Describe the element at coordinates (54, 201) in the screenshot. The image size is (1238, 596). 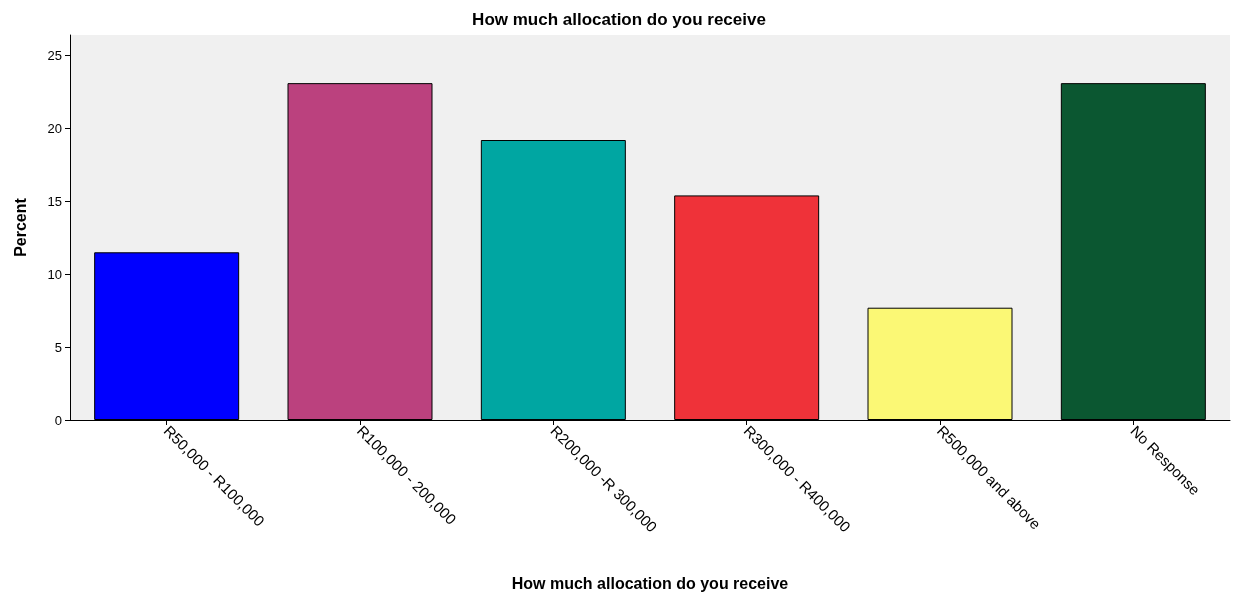
I see `y-tick-label: 15` at that location.